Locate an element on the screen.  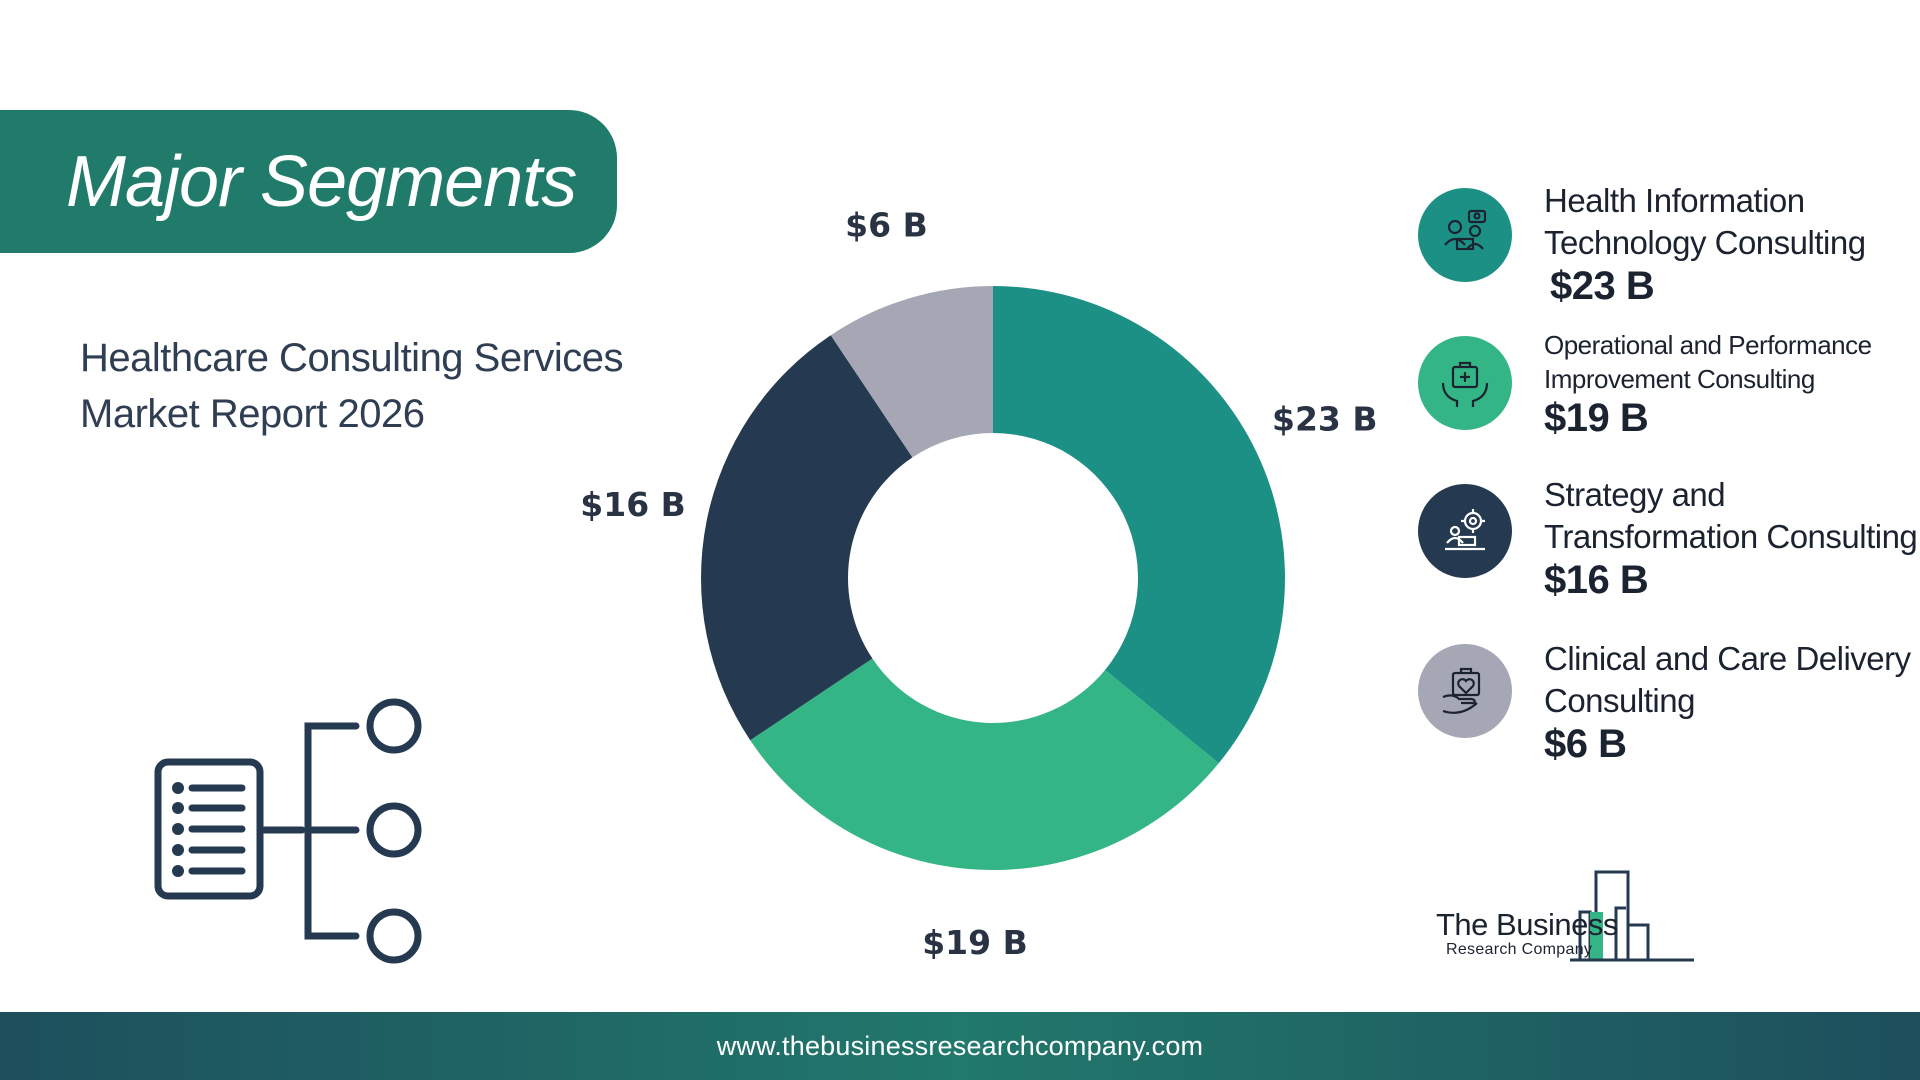
footer-url: www.thebusinessresearchcompany.com is located at coordinates (960, 1045).